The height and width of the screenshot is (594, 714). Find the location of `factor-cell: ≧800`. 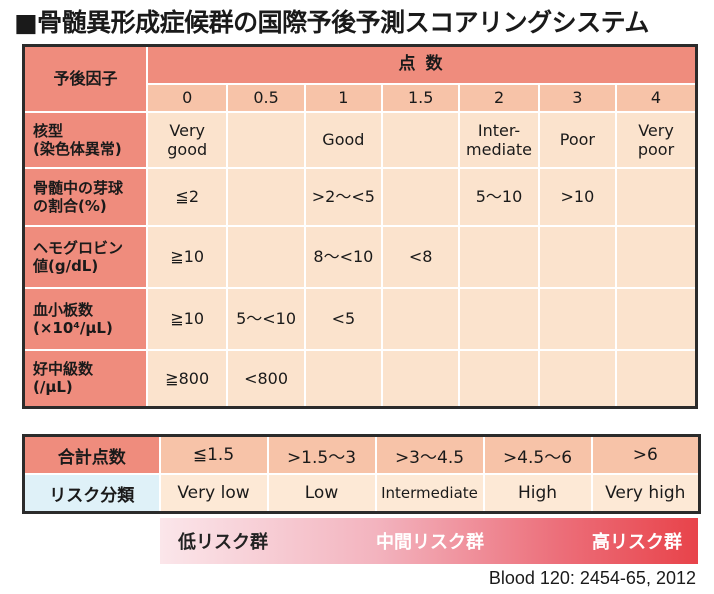

factor-cell: ≧800 is located at coordinates (187, 378).